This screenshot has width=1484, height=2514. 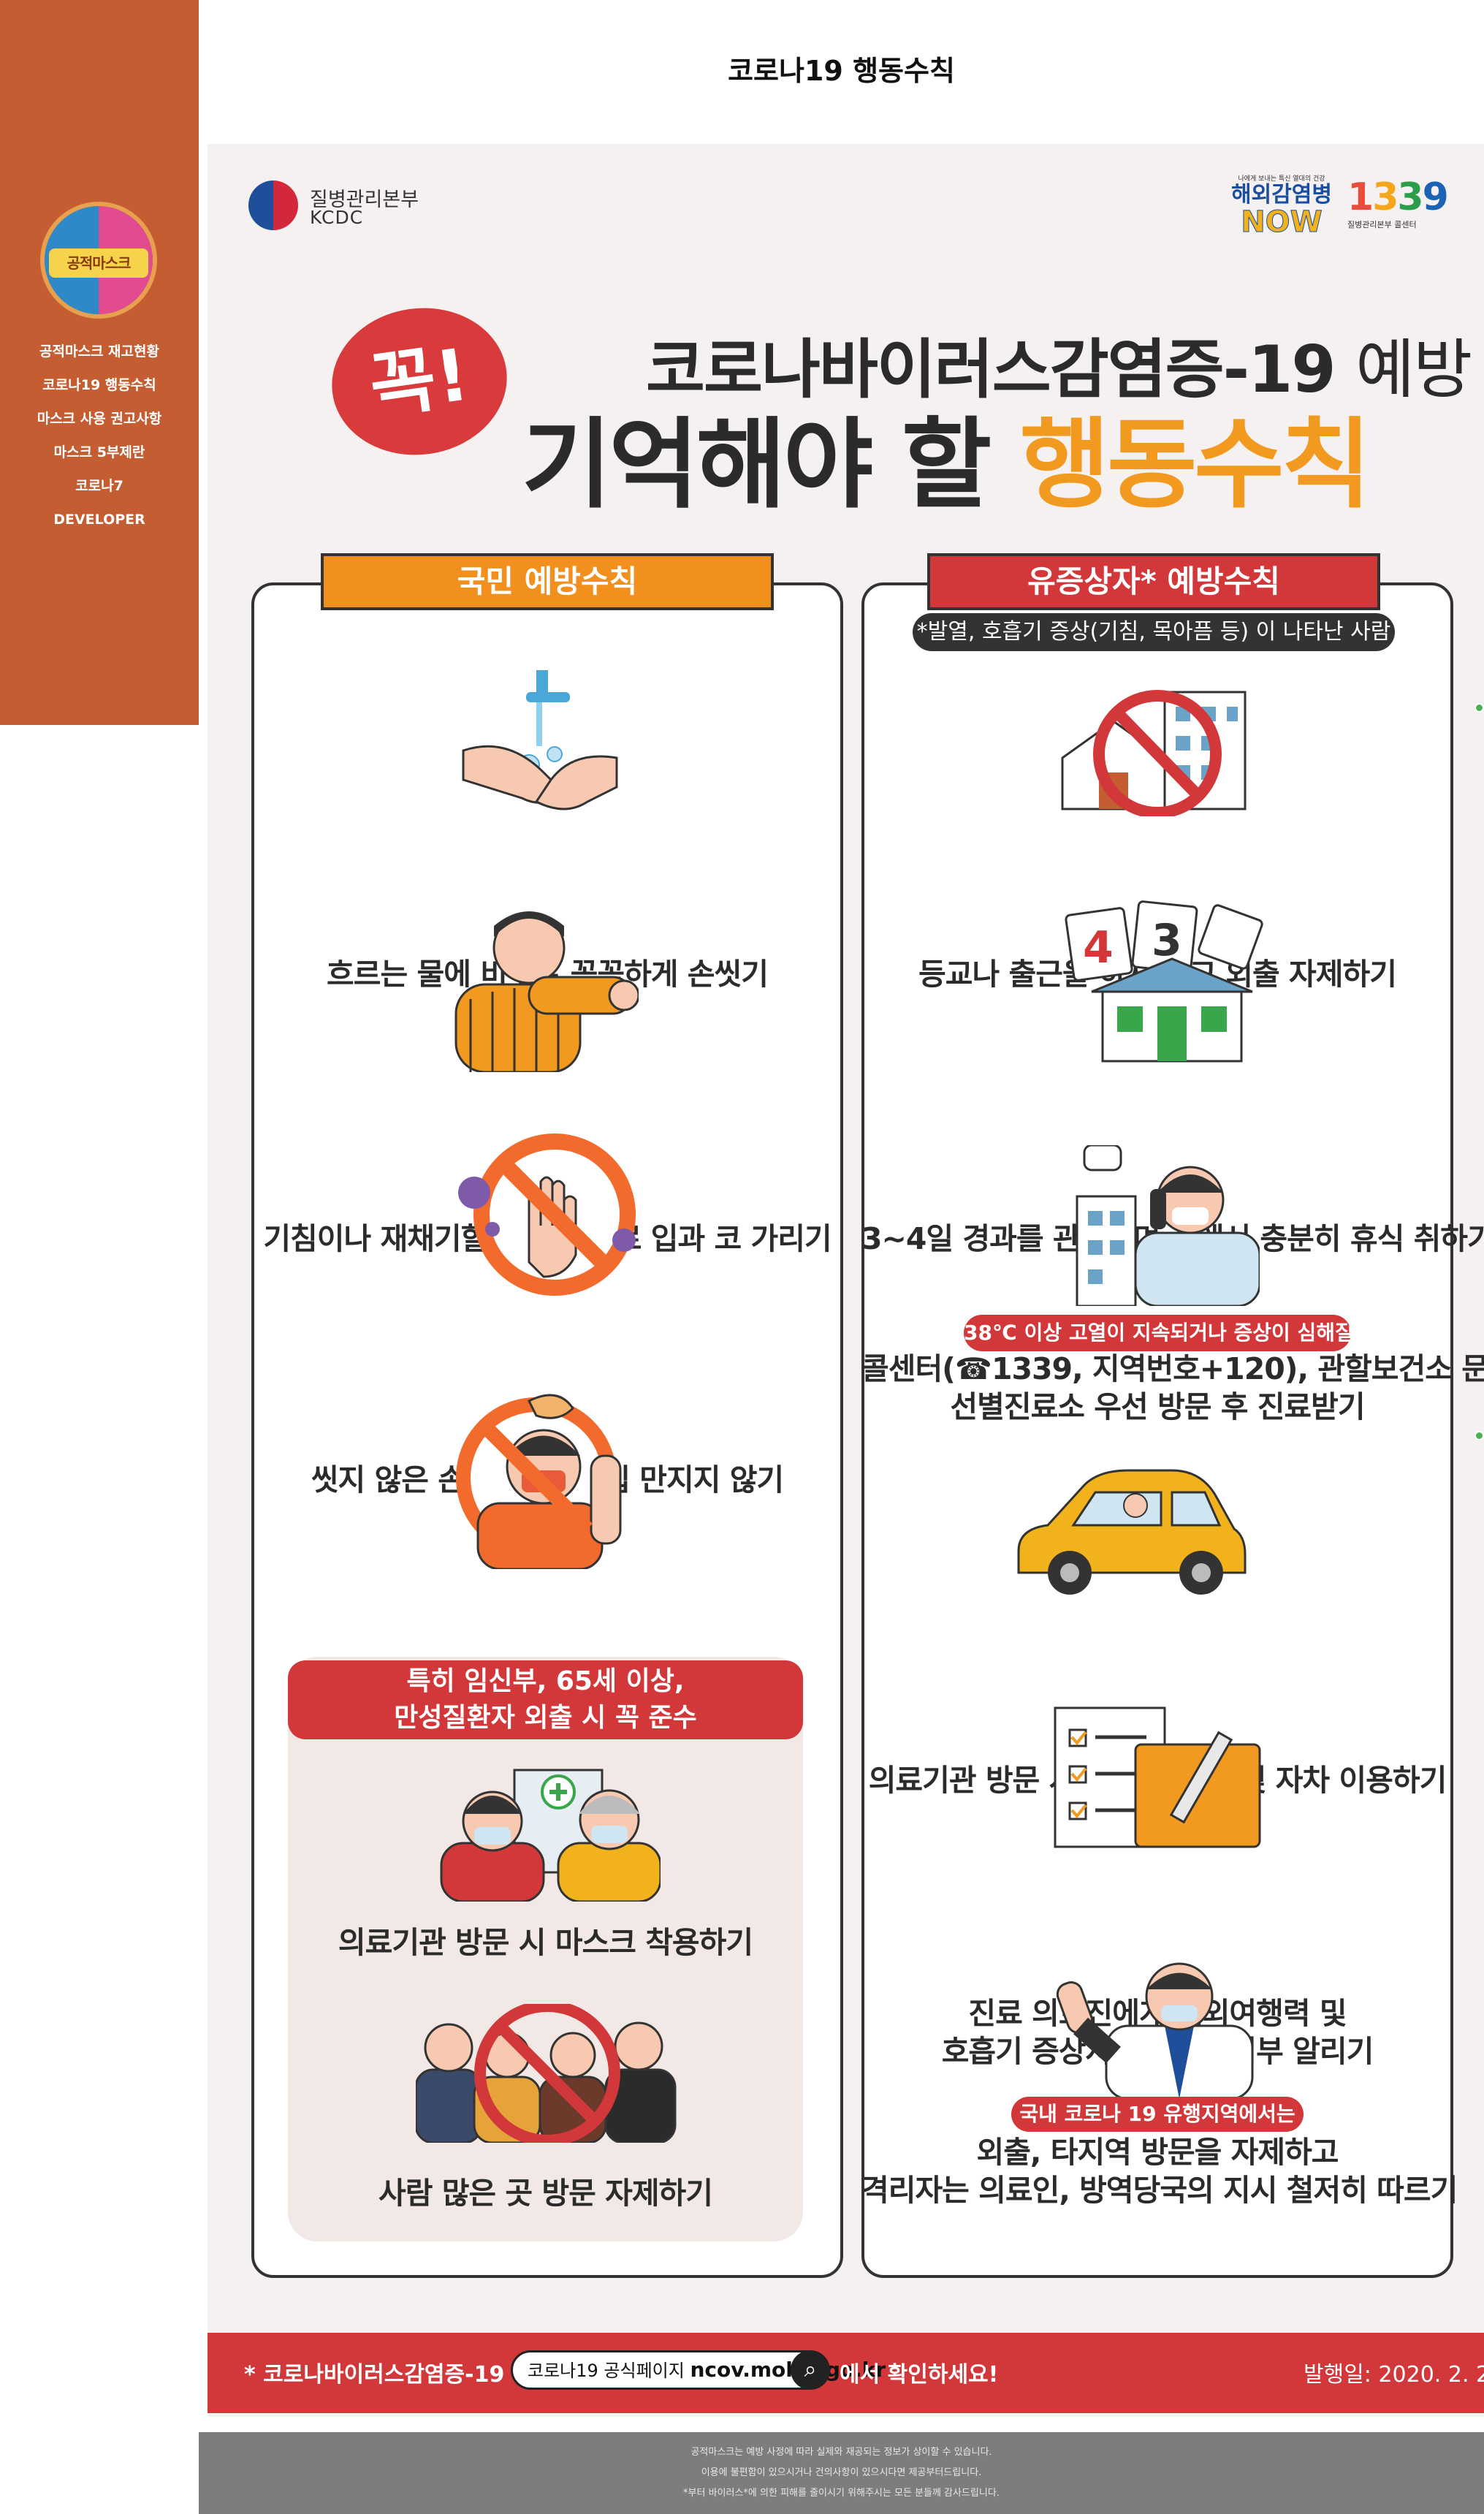 What do you see at coordinates (1157, 2114) in the screenshot?
I see `region-condition-pill: 국내 코로나 19 유행지역에서는` at bounding box center [1157, 2114].